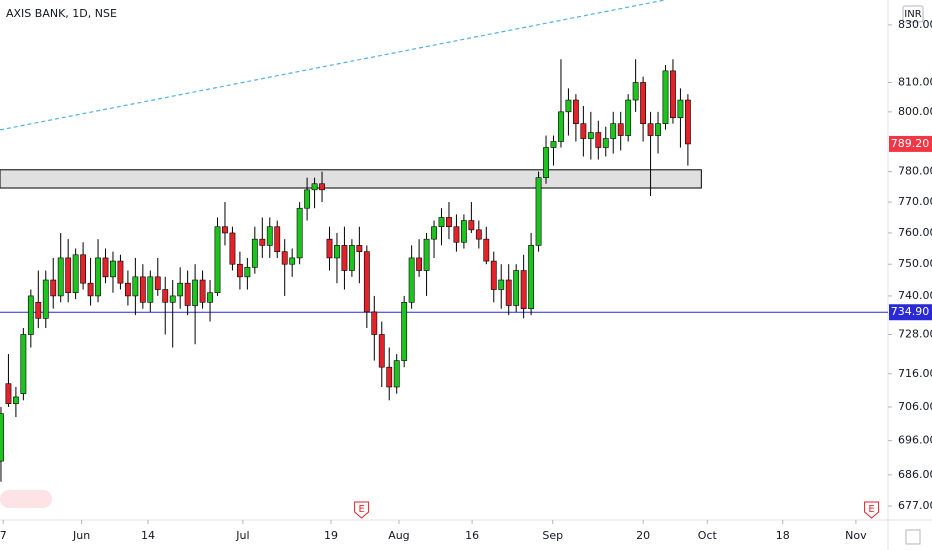 The width and height of the screenshot is (932, 550). I want to click on x-tick-label: 14, so click(148, 535).